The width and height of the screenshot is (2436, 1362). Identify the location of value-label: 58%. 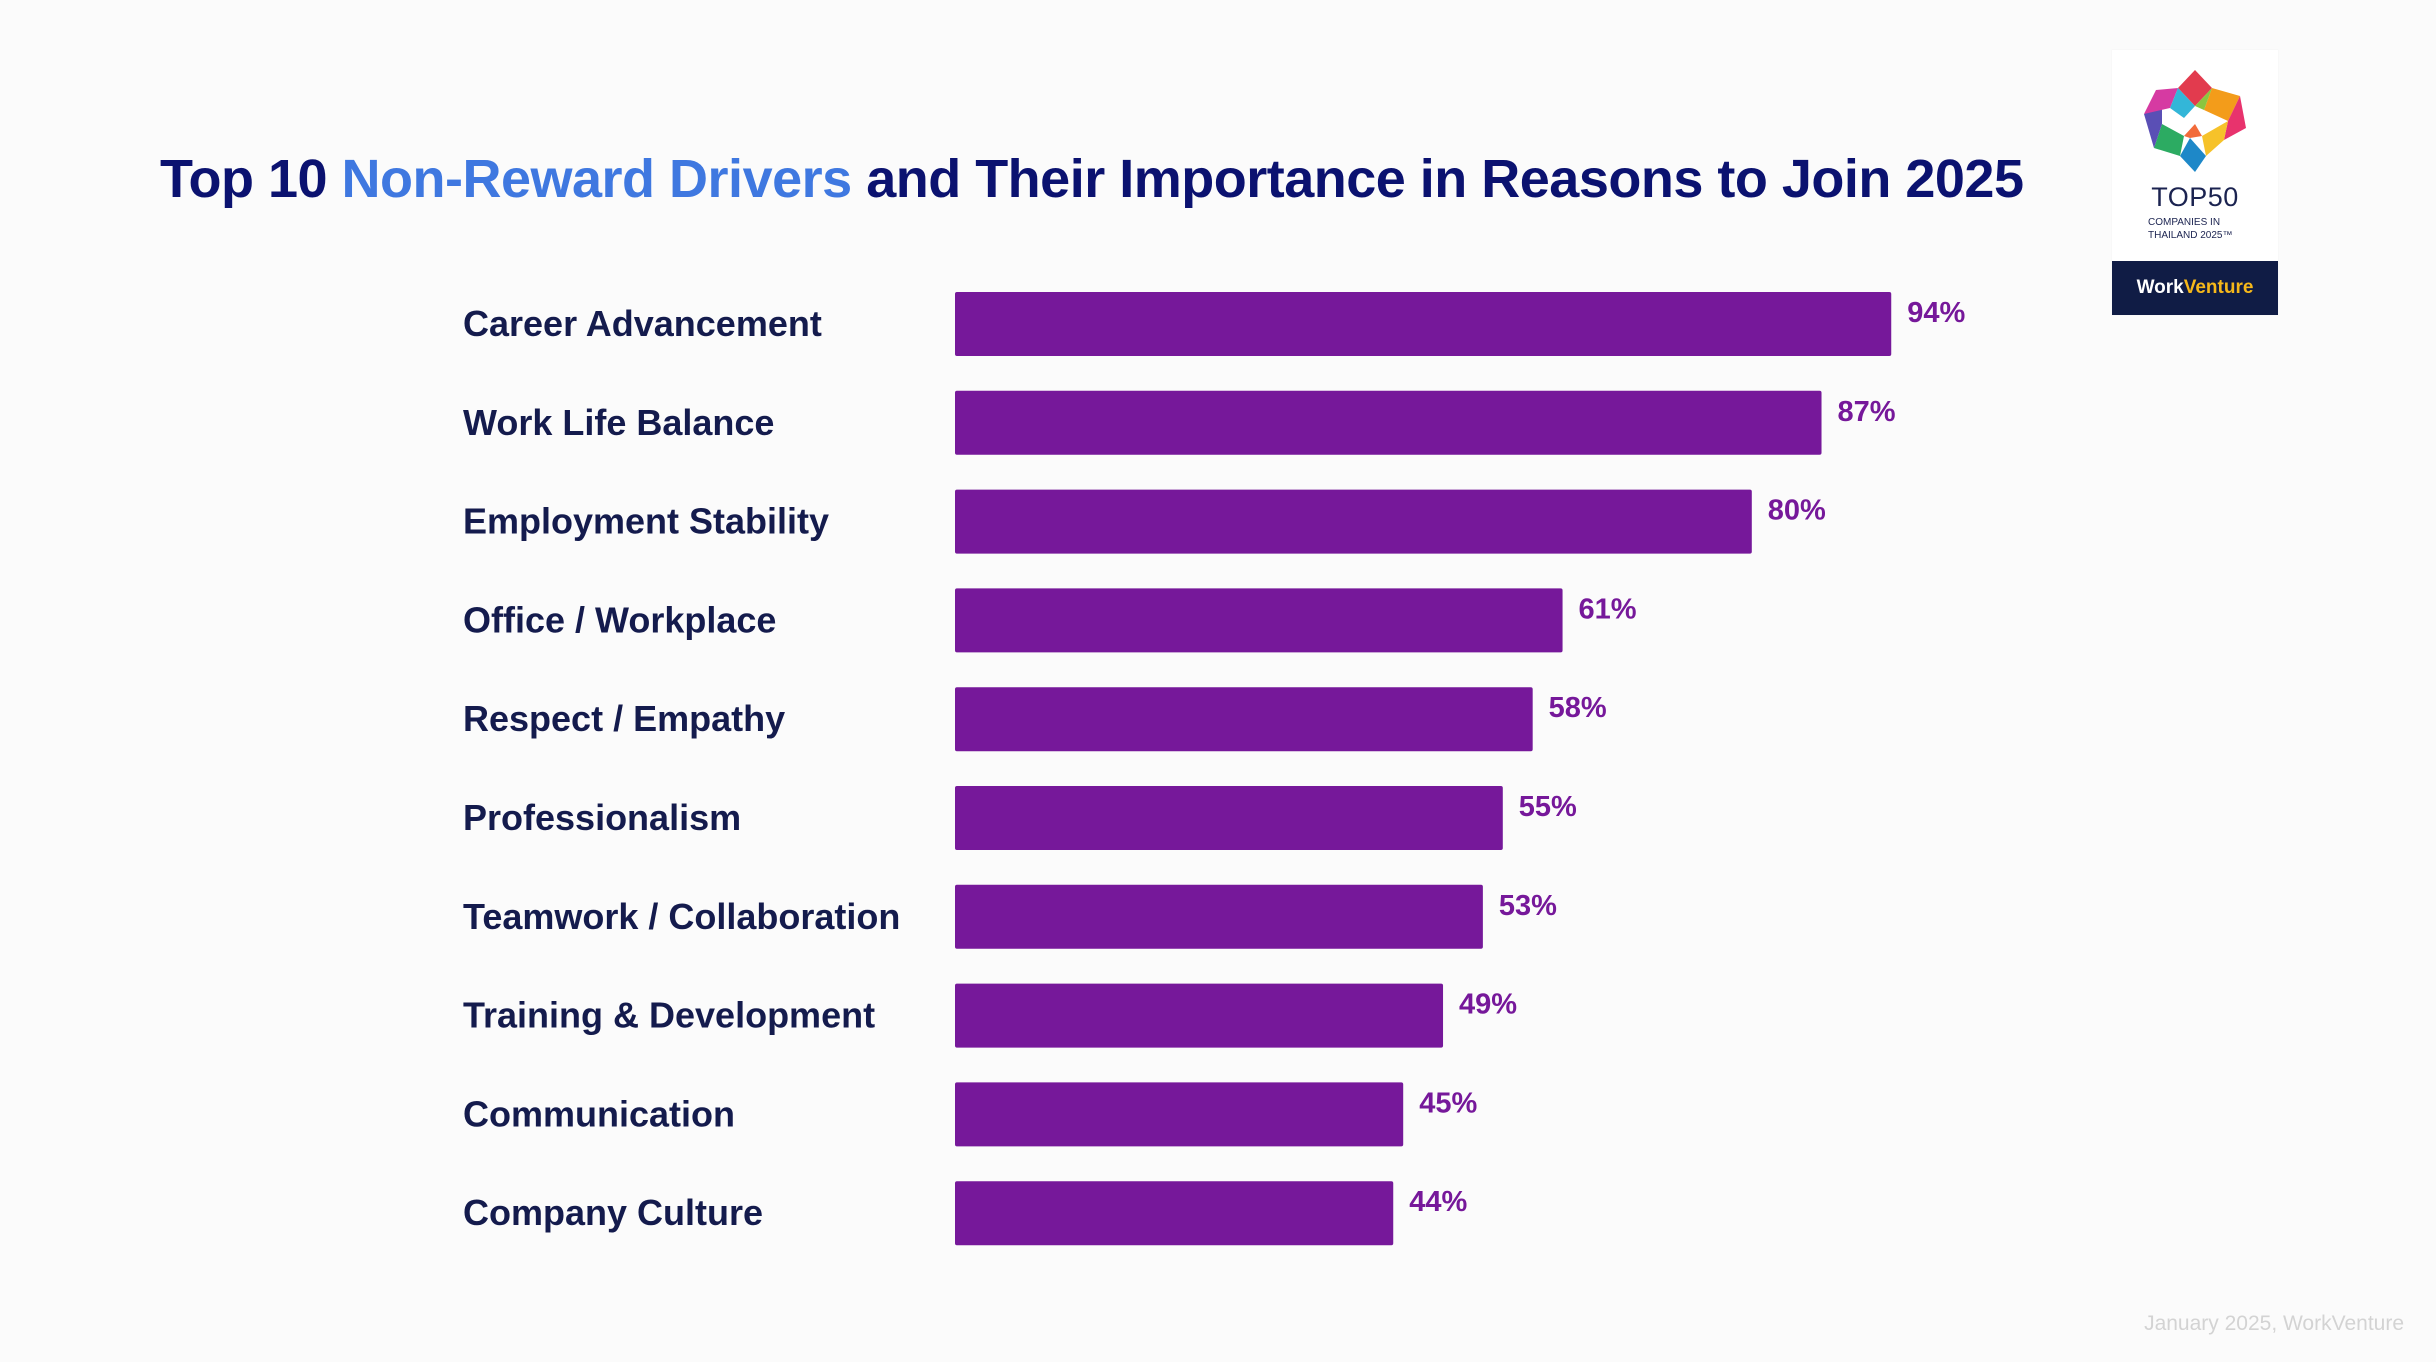
(1578, 708).